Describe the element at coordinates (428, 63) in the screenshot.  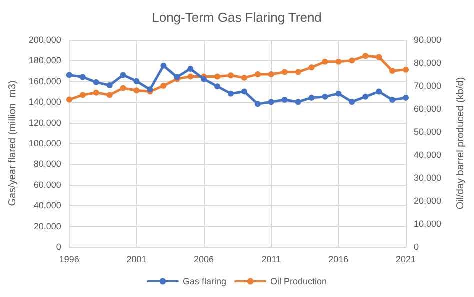
I see `y2-tick-label: 80,000` at that location.